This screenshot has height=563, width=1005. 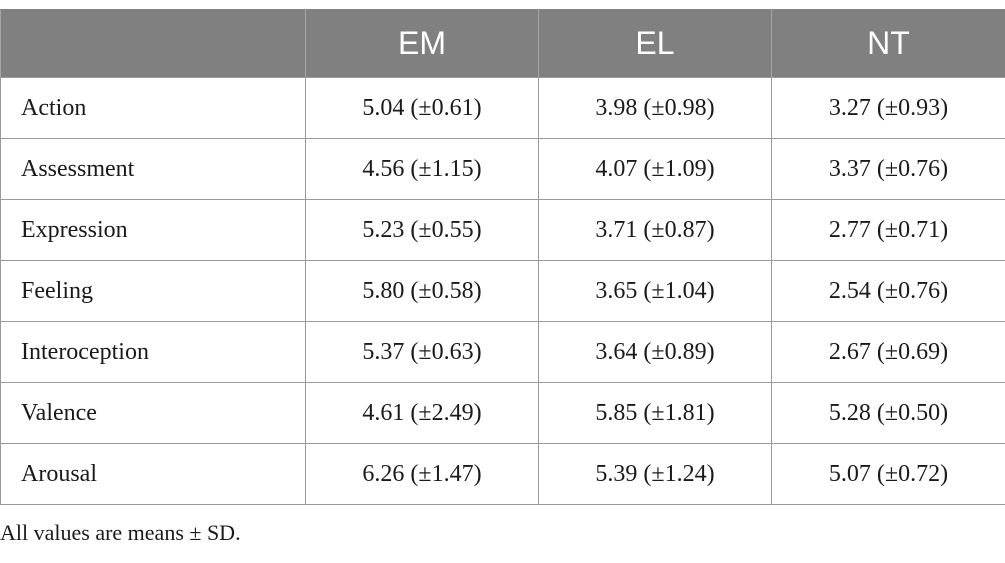 What do you see at coordinates (888, 352) in the screenshot?
I see `cell-nt: 2.67 (±0.69)` at bounding box center [888, 352].